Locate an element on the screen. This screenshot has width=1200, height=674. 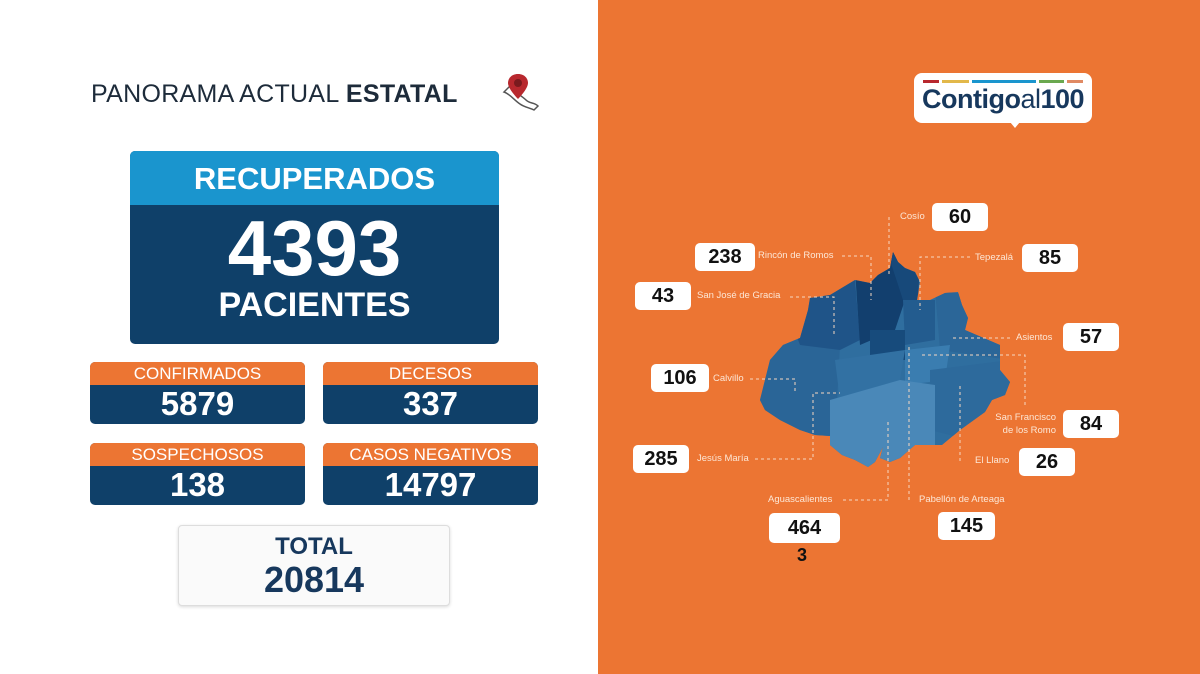
confirmed-card: CONFIRMADOS 5879 is located at coordinates (197, 393).